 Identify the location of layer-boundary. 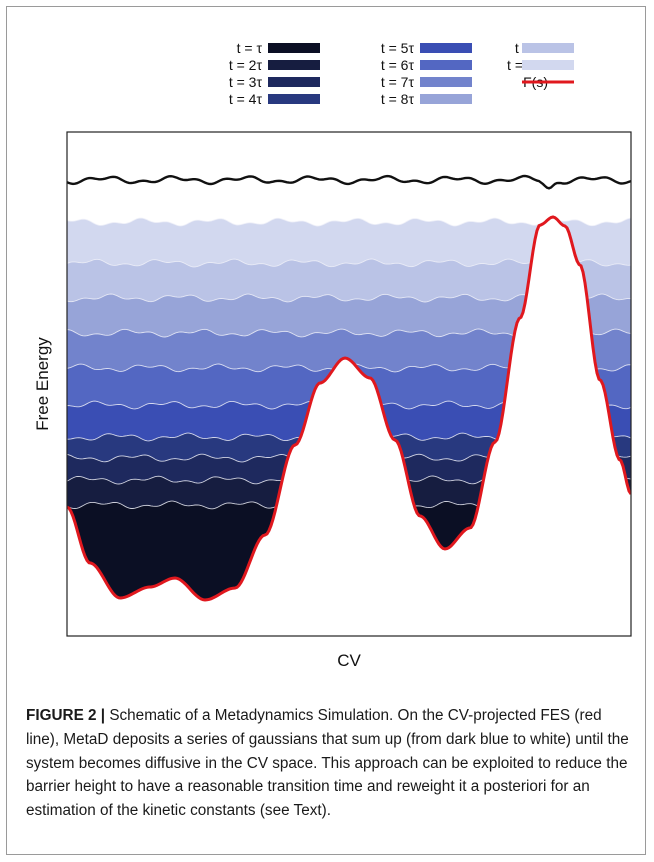
(349, 221).